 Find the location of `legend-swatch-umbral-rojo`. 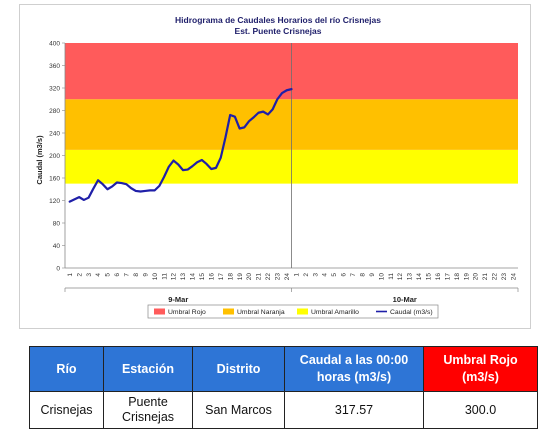

legend-swatch-umbral-rojo is located at coordinates (159, 311).